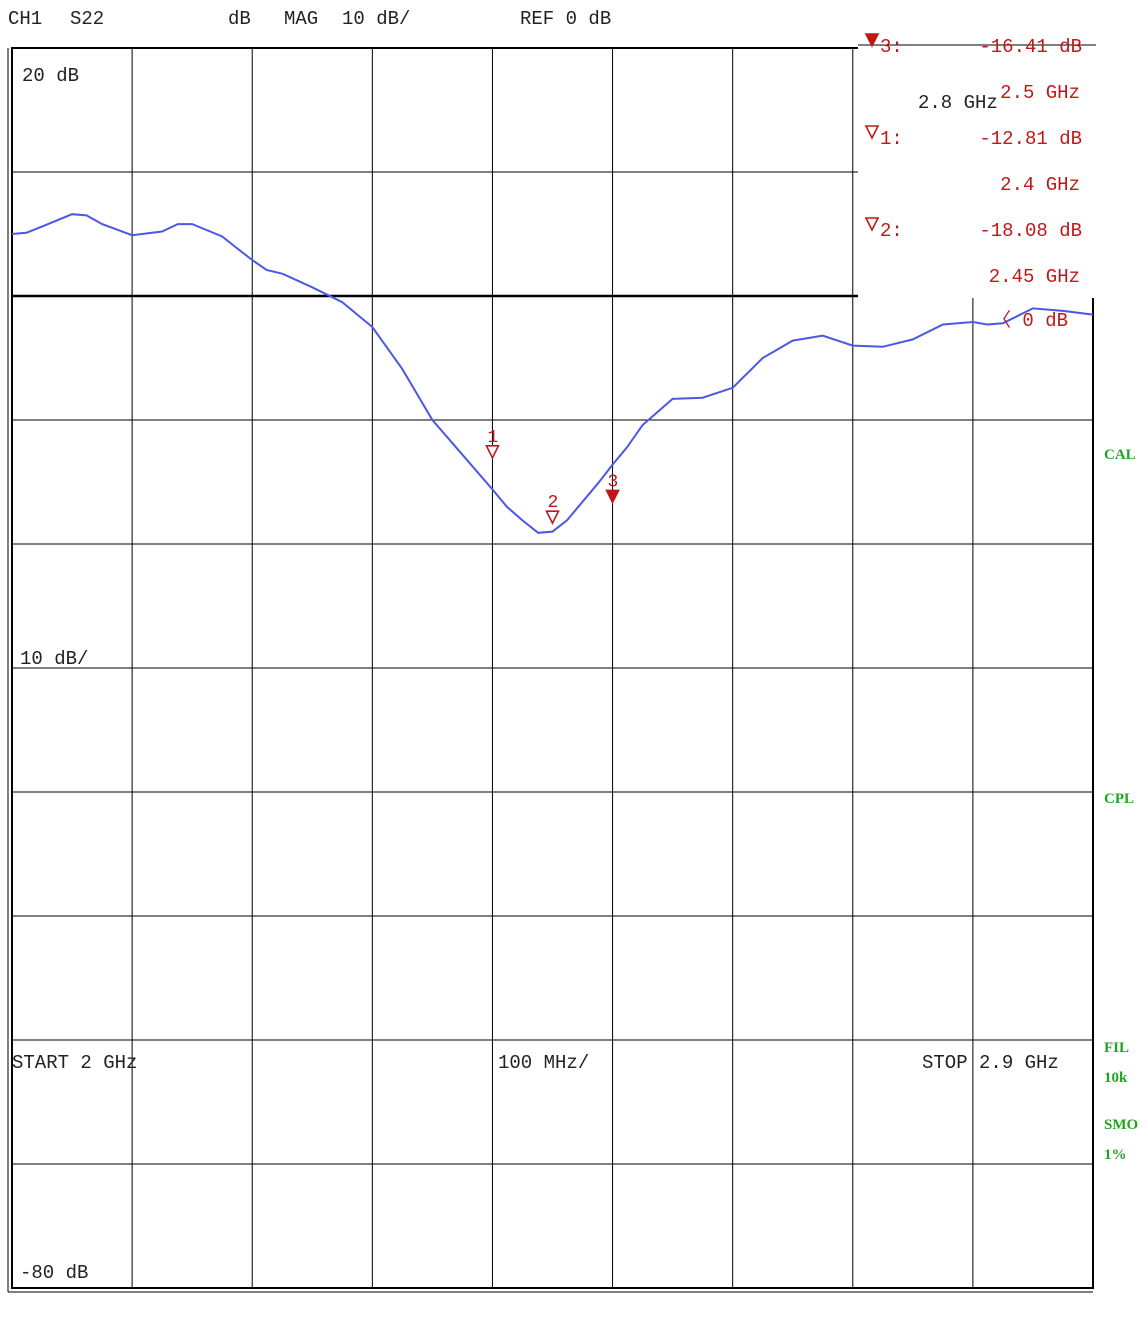 This screenshot has width=1148, height=1330. Describe the element at coordinates (544, 1063) in the screenshot. I see `span-per-division-label: 100 MHz/` at that location.